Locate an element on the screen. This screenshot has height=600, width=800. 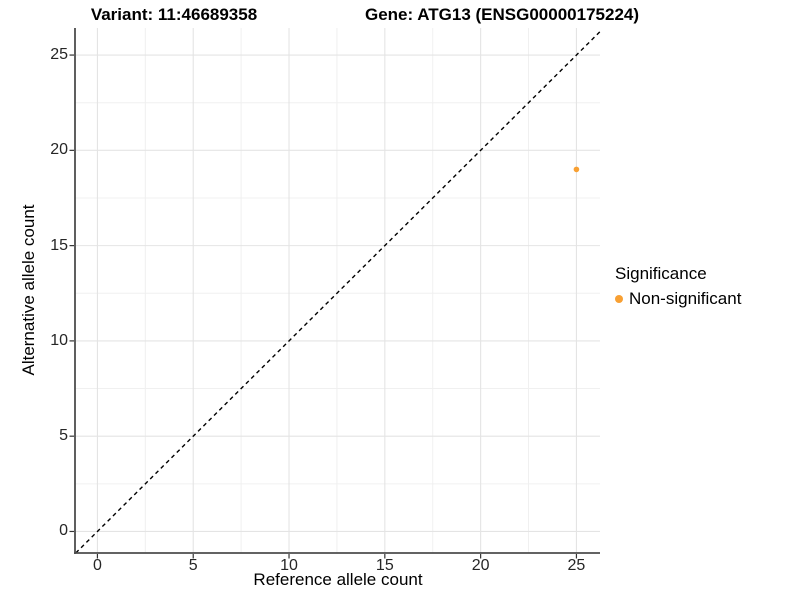
y-tick-label: 10 is located at coordinates (59, 340).